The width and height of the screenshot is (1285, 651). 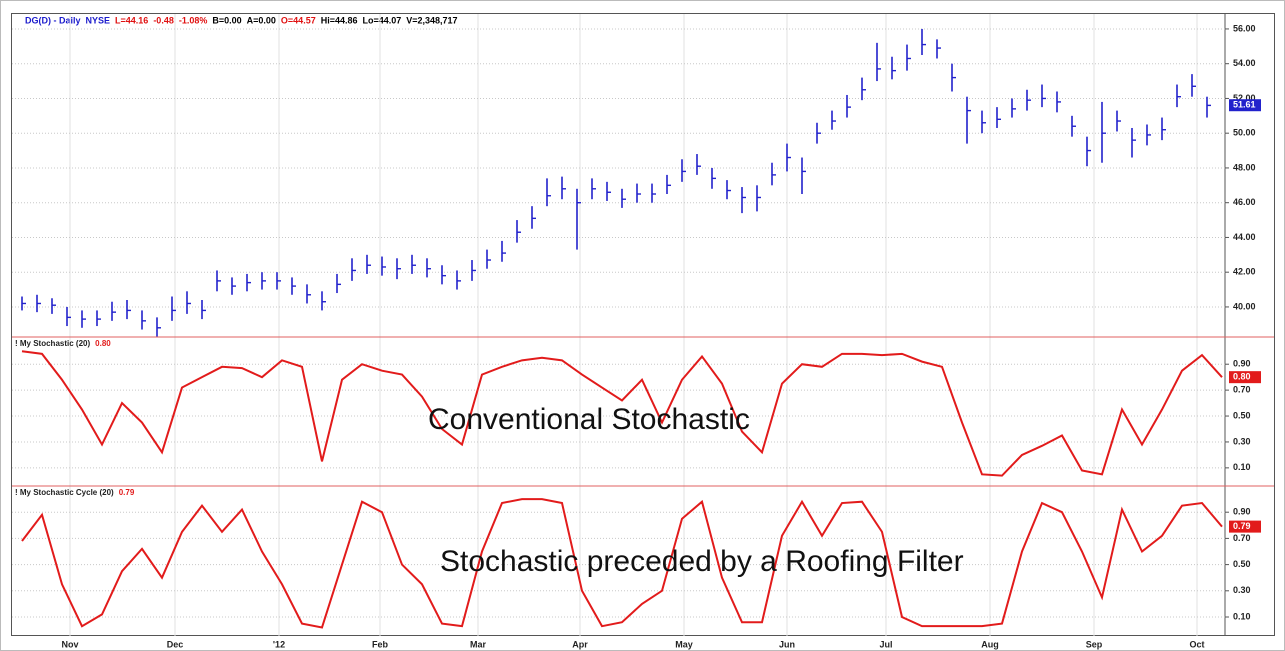 What do you see at coordinates (131, 20) in the screenshot?
I see `header-item: L=44.16` at bounding box center [131, 20].